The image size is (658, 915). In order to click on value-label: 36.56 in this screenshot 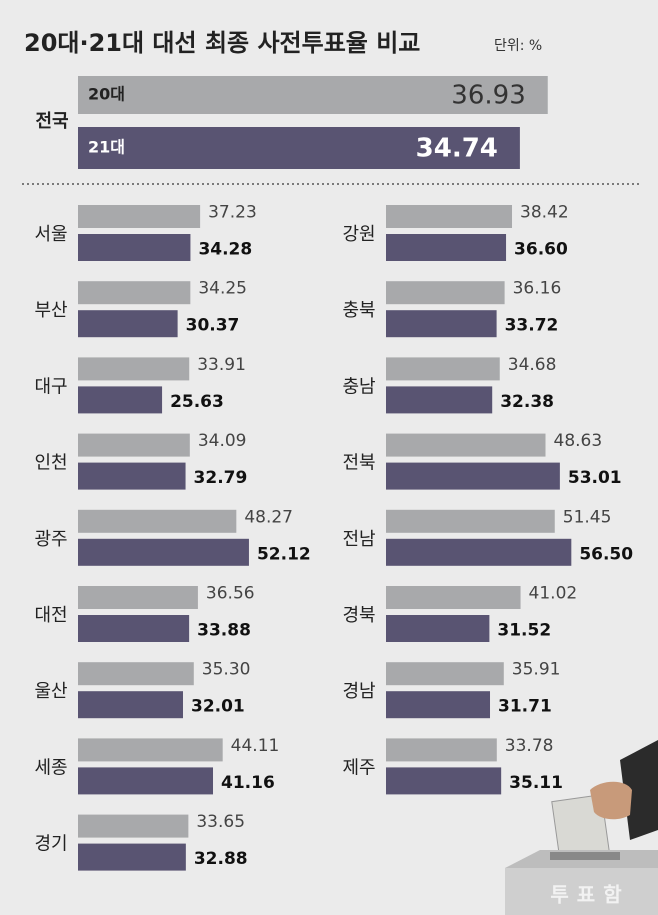, I will do `click(230, 594)`.